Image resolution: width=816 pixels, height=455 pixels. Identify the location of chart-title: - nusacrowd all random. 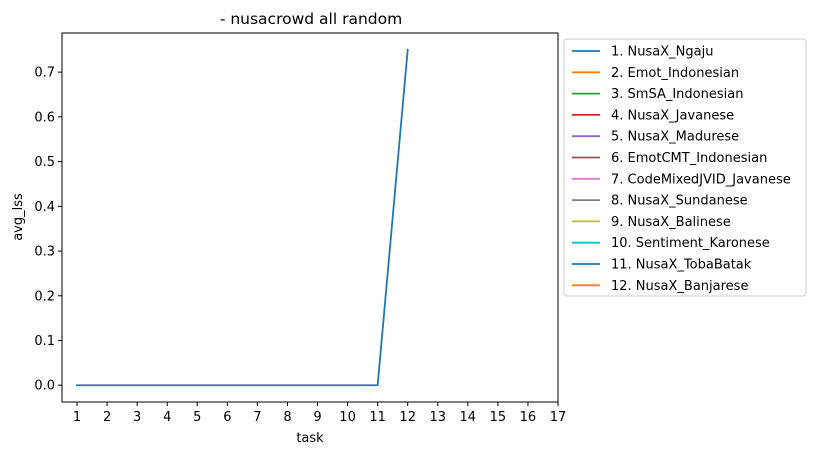
(311, 19).